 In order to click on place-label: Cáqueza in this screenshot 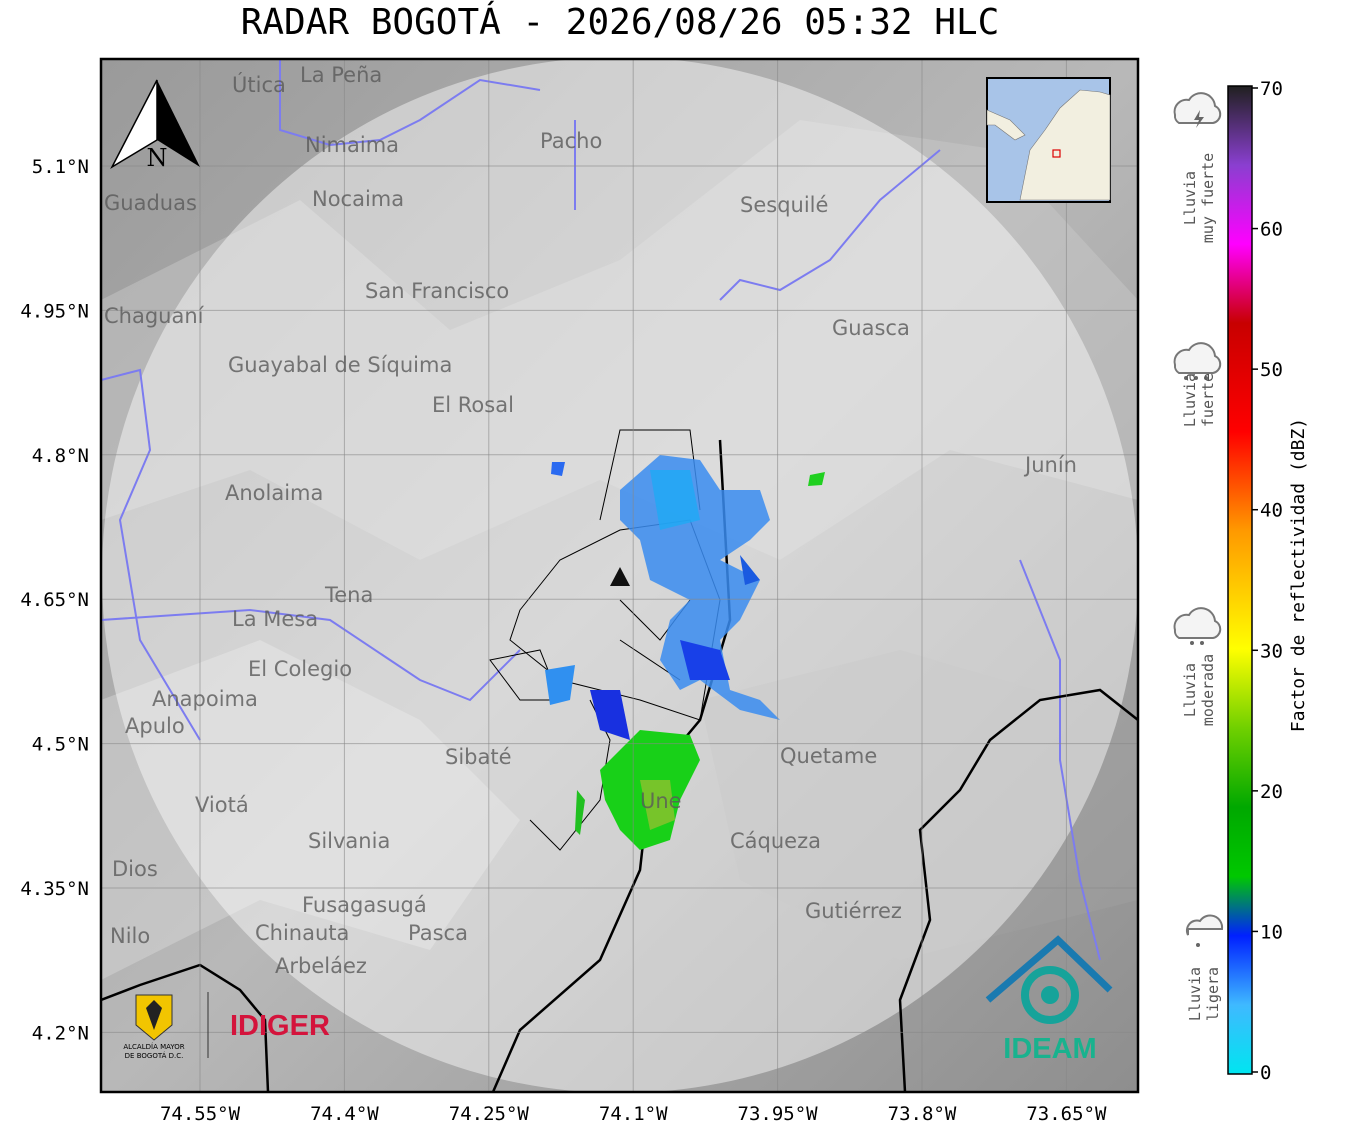, I will do `click(775, 841)`.